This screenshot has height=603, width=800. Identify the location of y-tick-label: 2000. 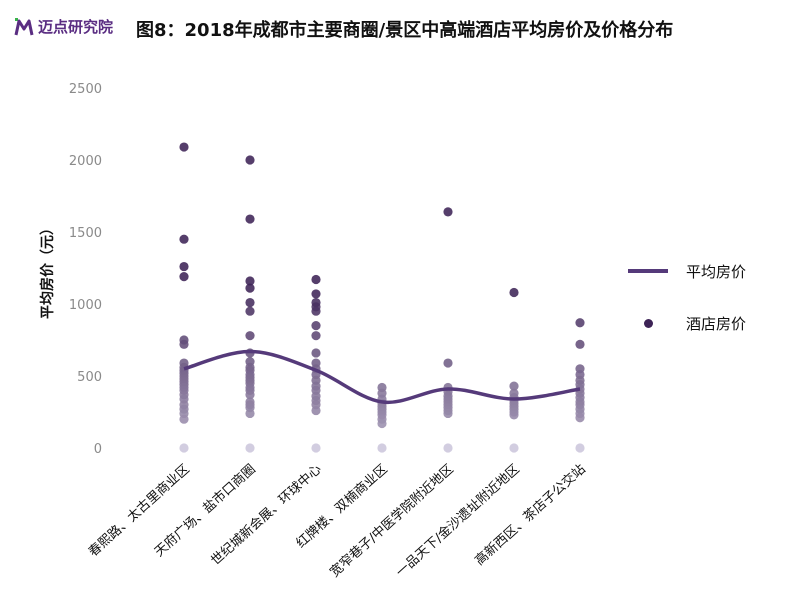
(85, 161).